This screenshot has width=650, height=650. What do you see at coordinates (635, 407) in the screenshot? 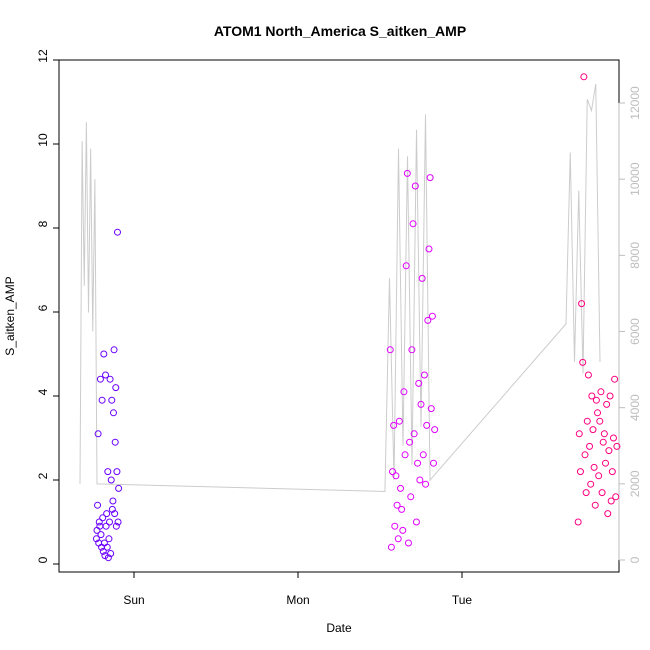
I see `y2-tick-label: 4000` at bounding box center [635, 407].